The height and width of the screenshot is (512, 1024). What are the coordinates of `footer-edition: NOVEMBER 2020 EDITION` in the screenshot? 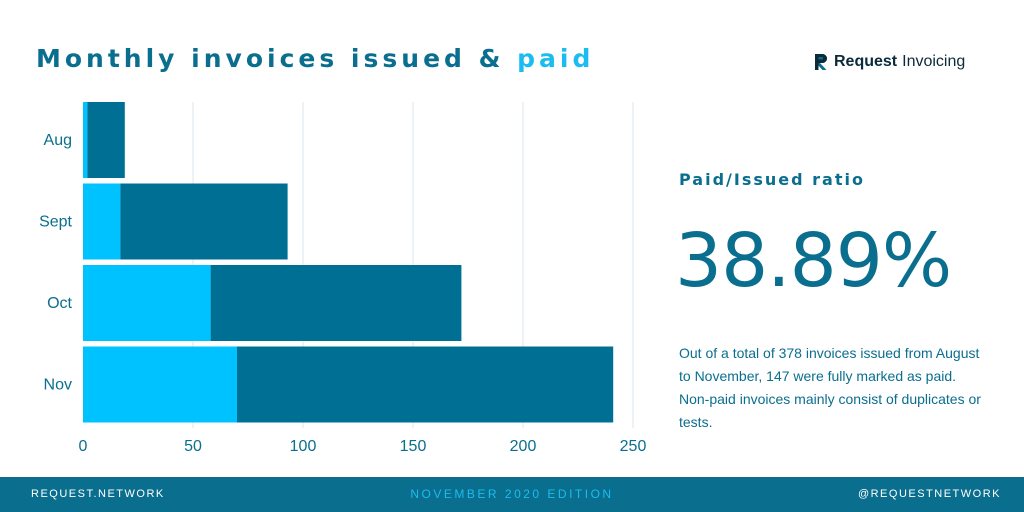 It's located at (512, 494).